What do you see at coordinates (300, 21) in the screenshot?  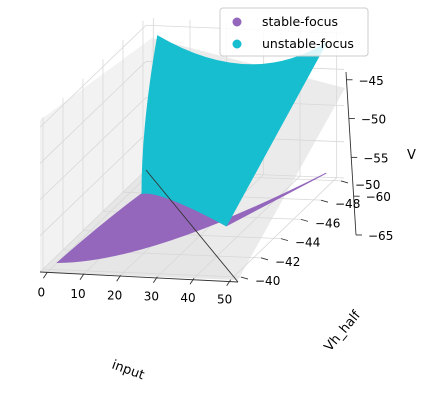 I see `legend-label-stable-focus: stable-focus` at bounding box center [300, 21].